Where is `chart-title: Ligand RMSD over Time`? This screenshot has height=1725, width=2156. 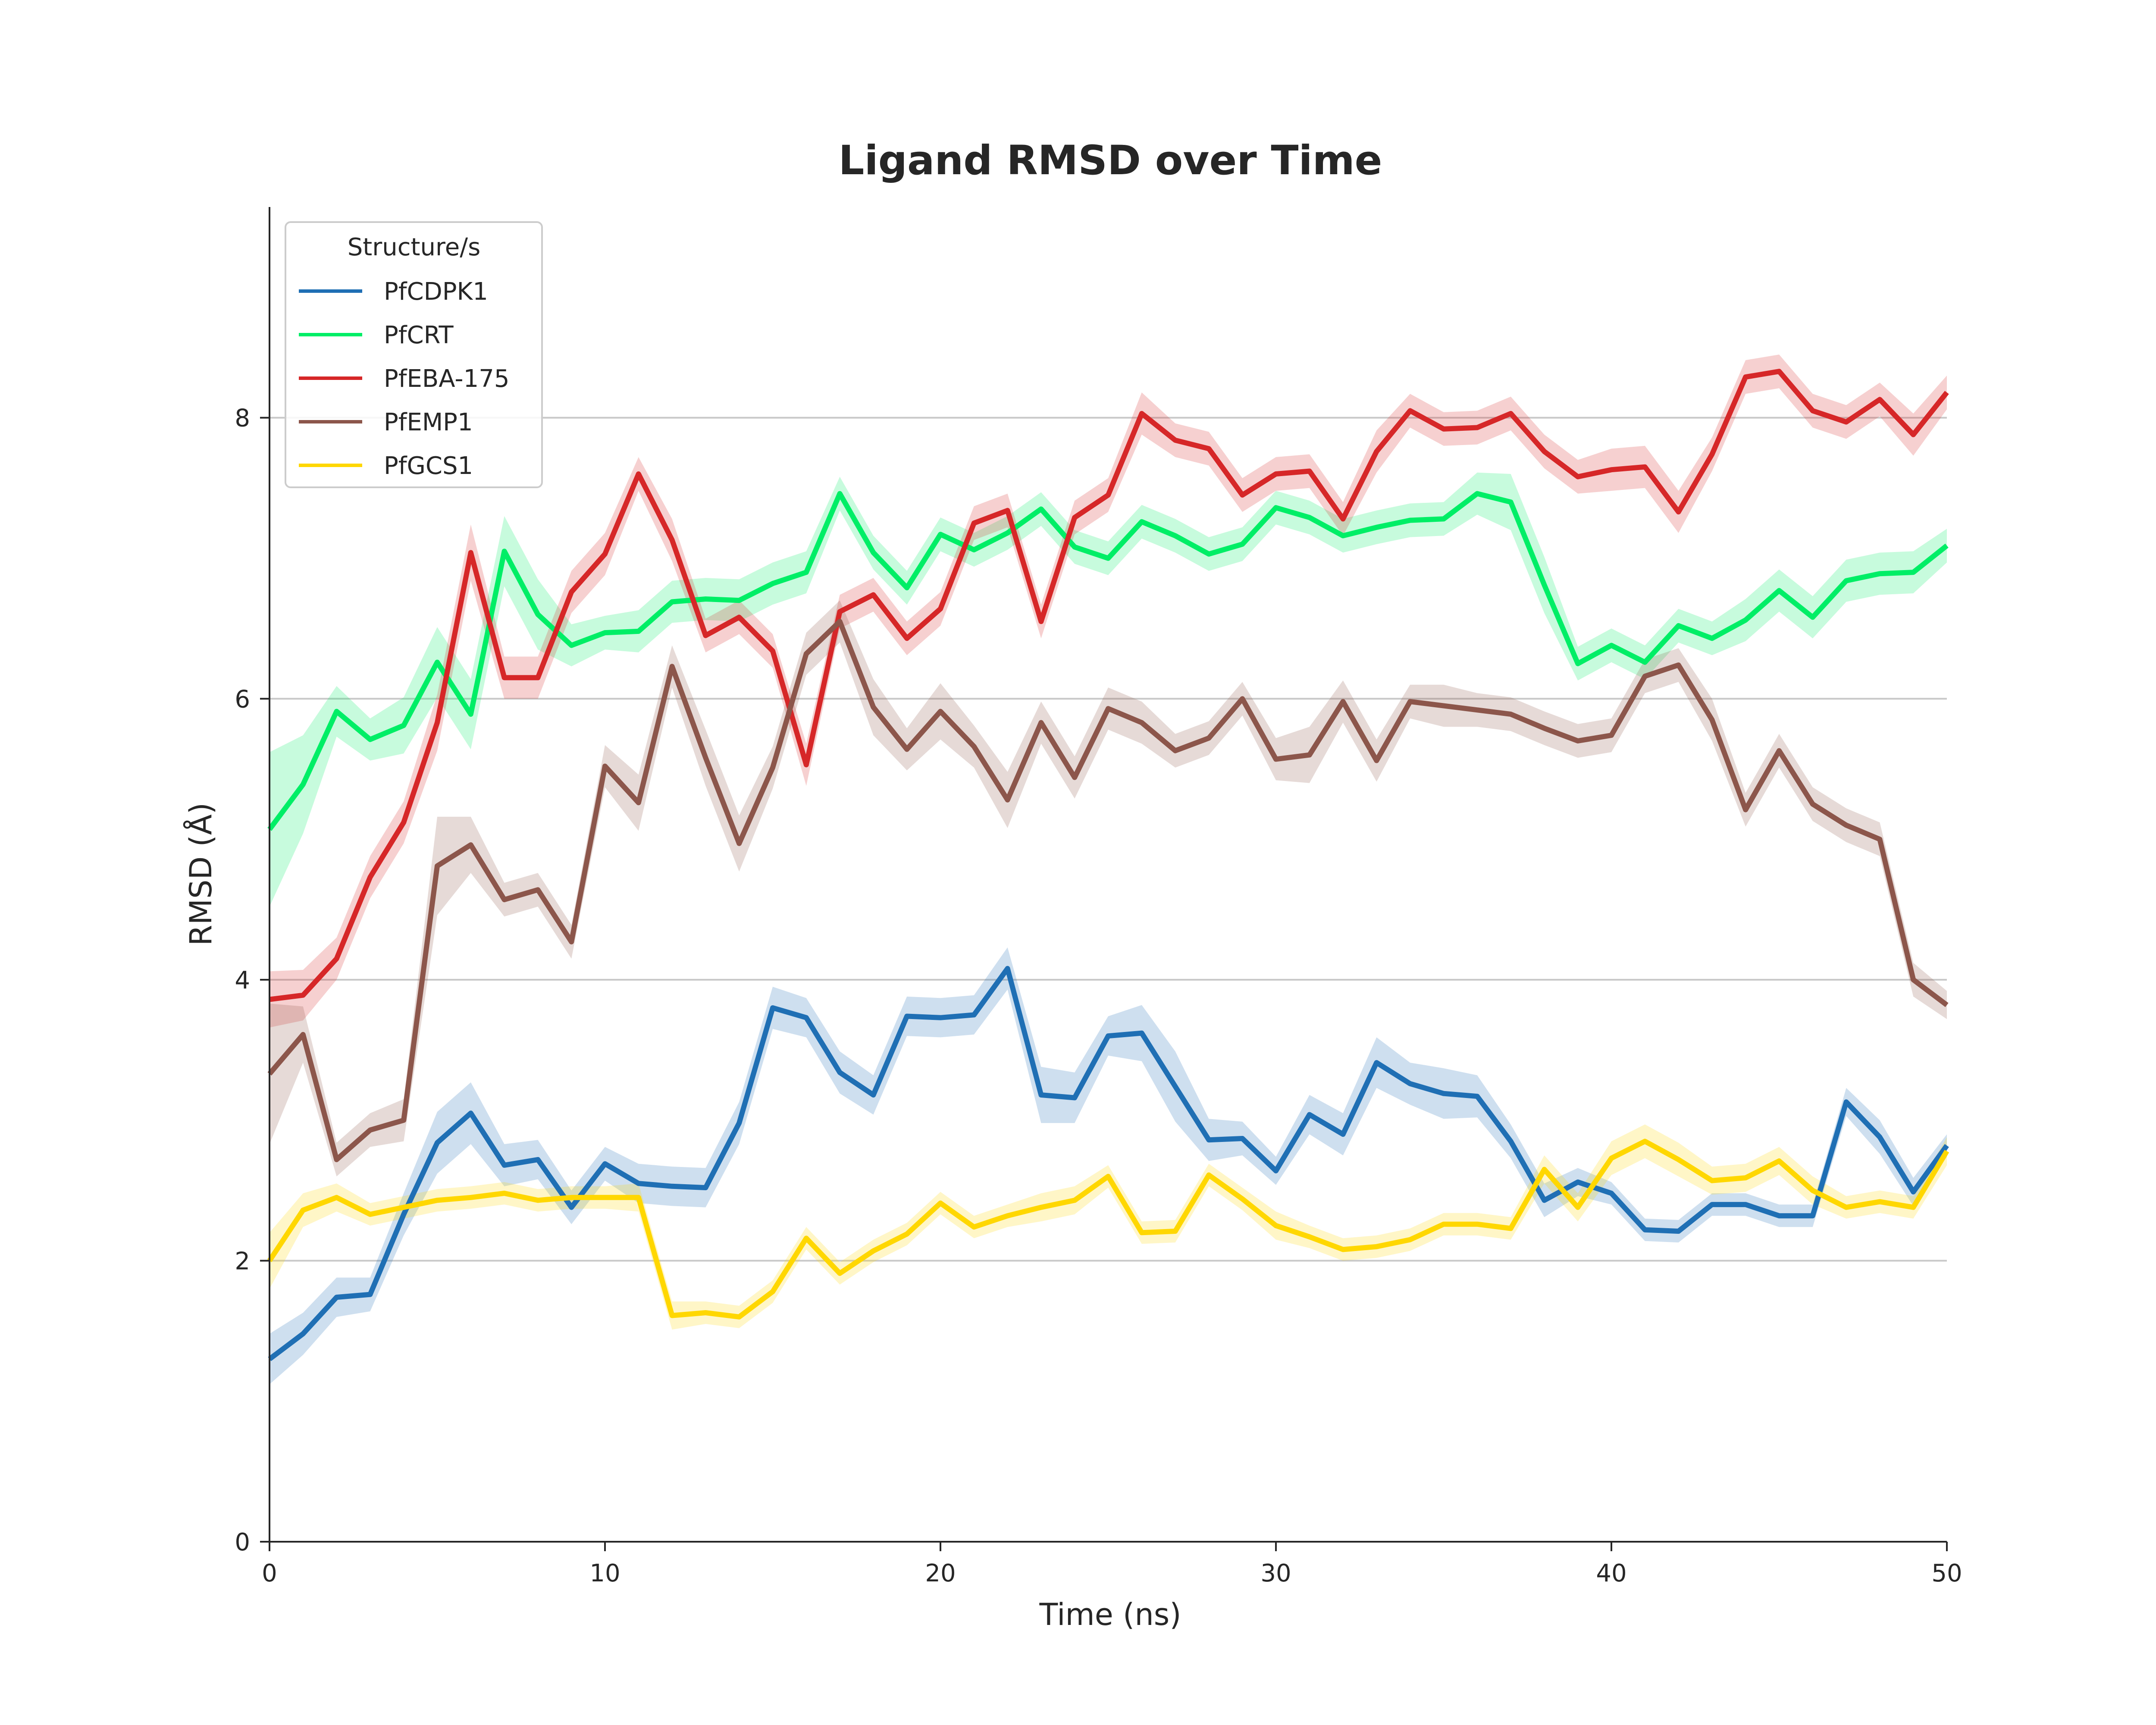 chart-title: Ligand RMSD over Time is located at coordinates (1110, 160).